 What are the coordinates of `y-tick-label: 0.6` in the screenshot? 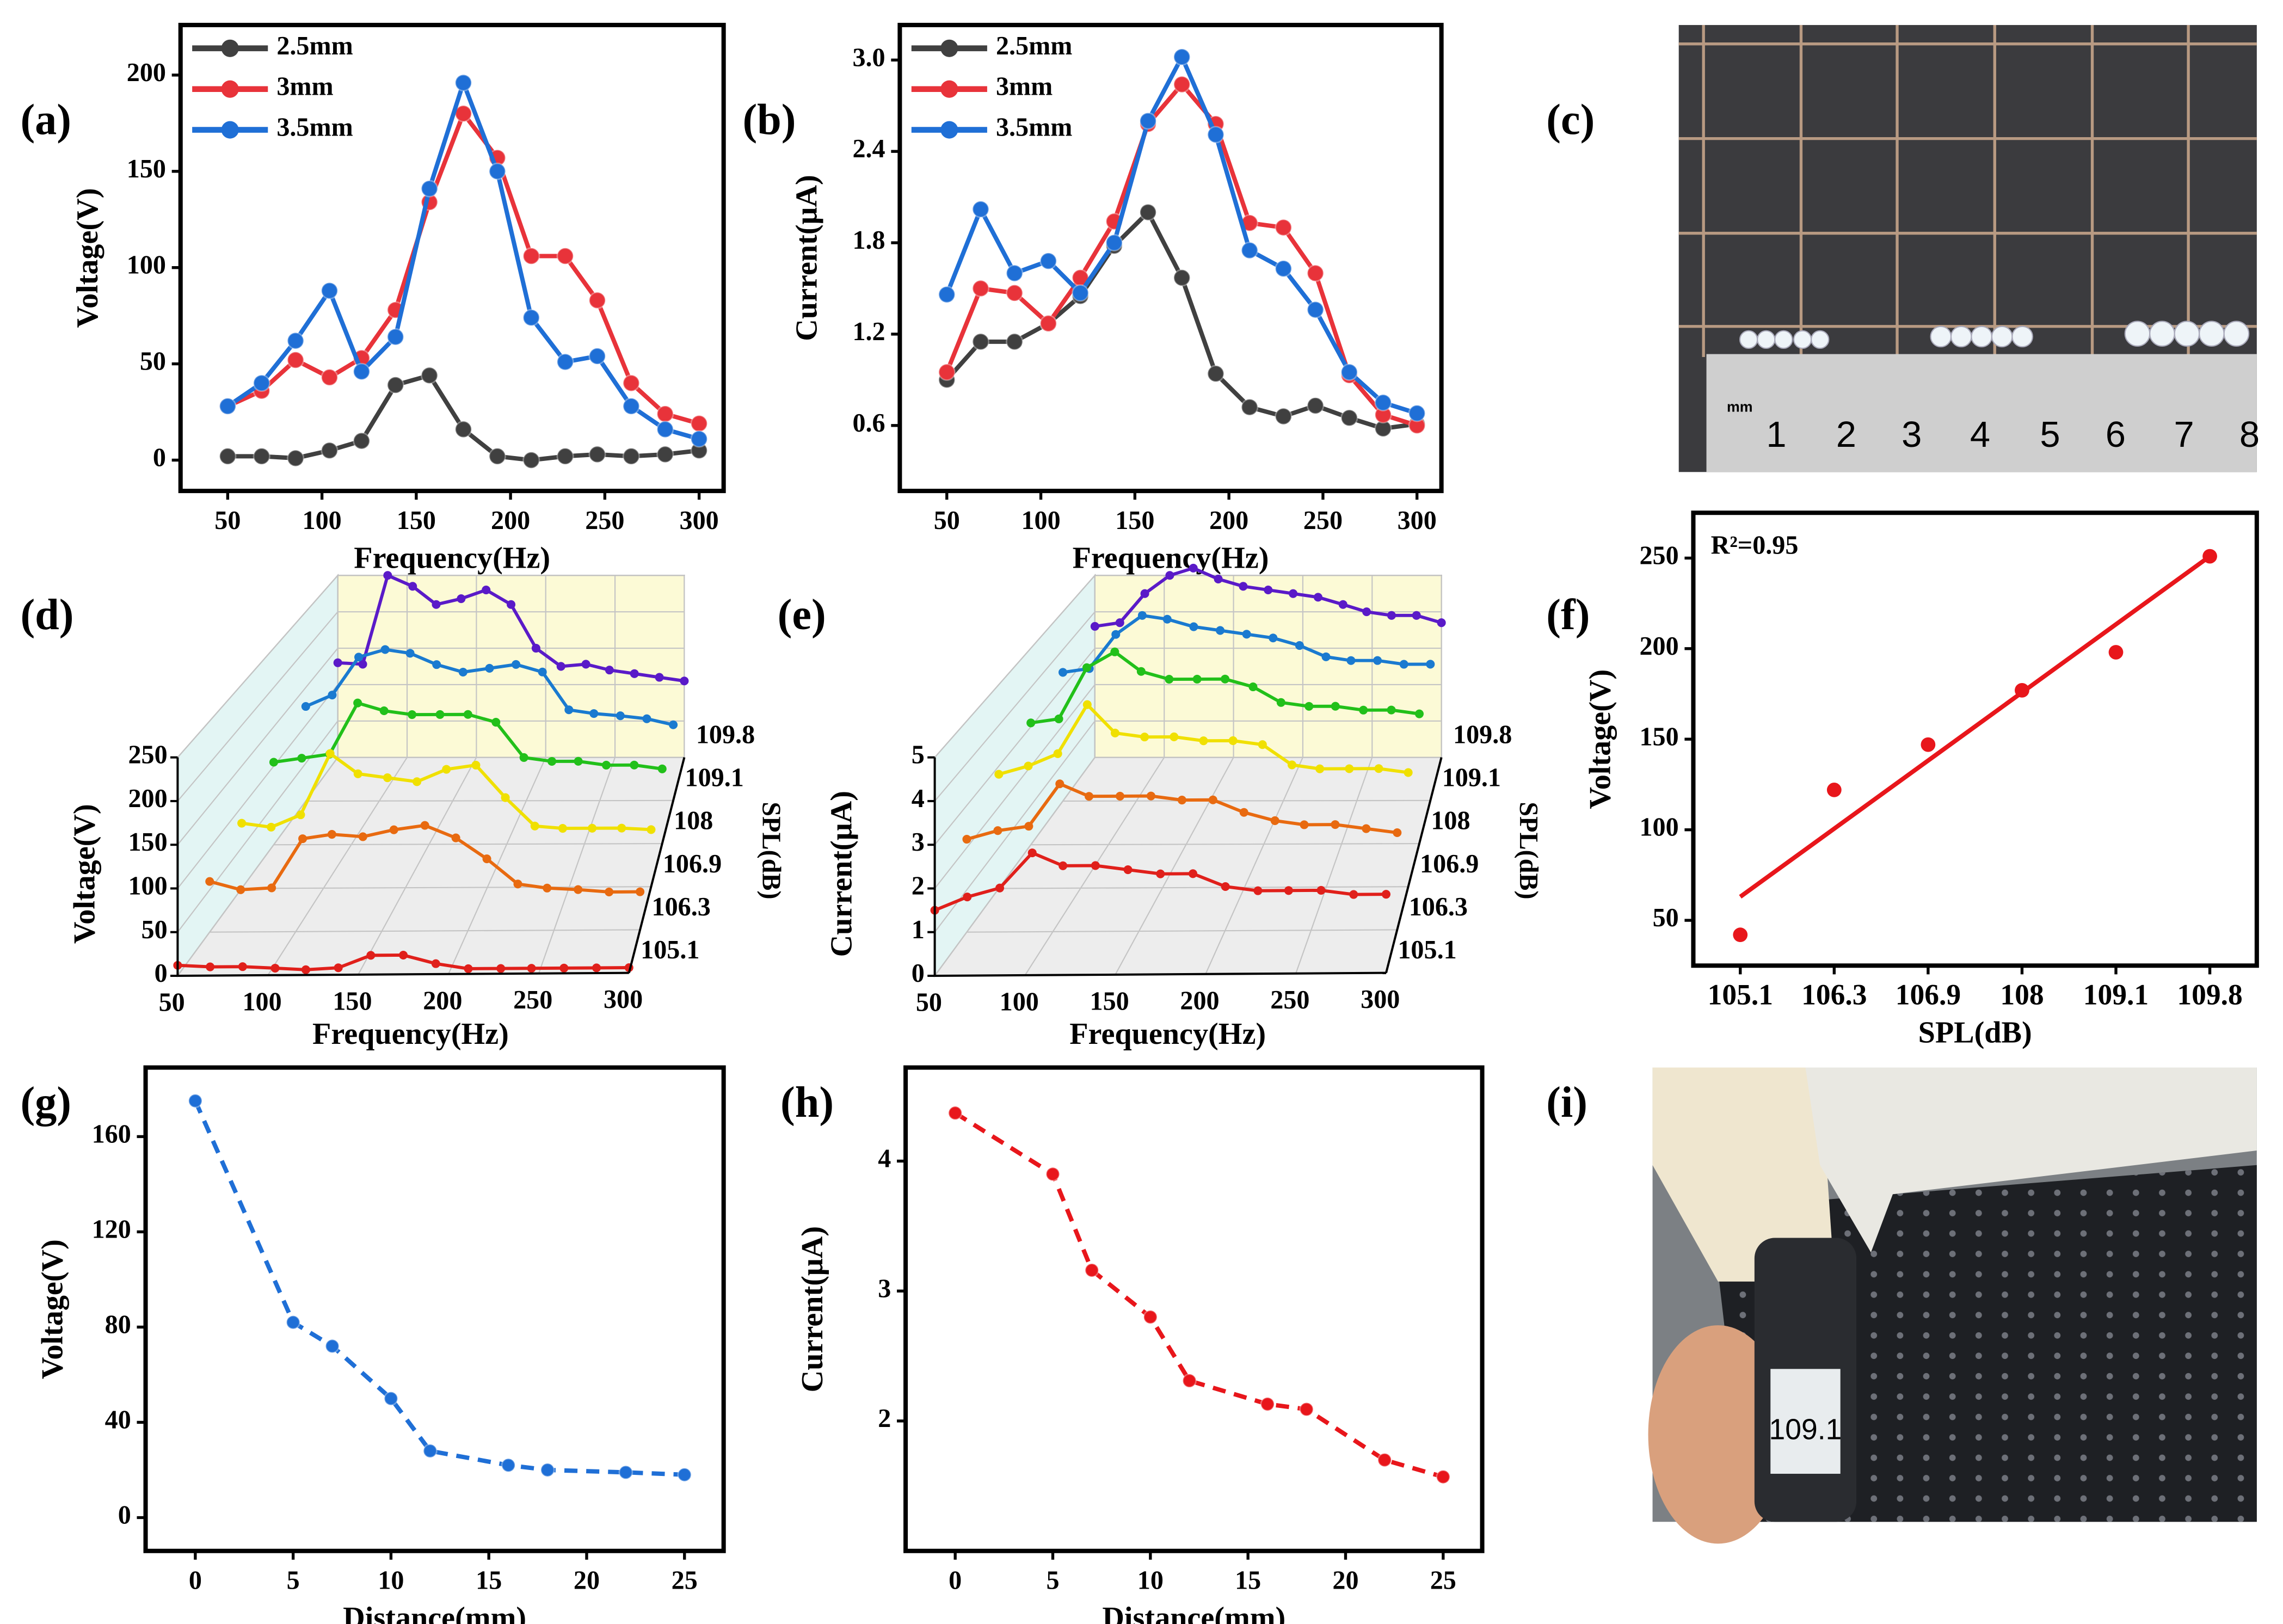 It's located at (868, 424).